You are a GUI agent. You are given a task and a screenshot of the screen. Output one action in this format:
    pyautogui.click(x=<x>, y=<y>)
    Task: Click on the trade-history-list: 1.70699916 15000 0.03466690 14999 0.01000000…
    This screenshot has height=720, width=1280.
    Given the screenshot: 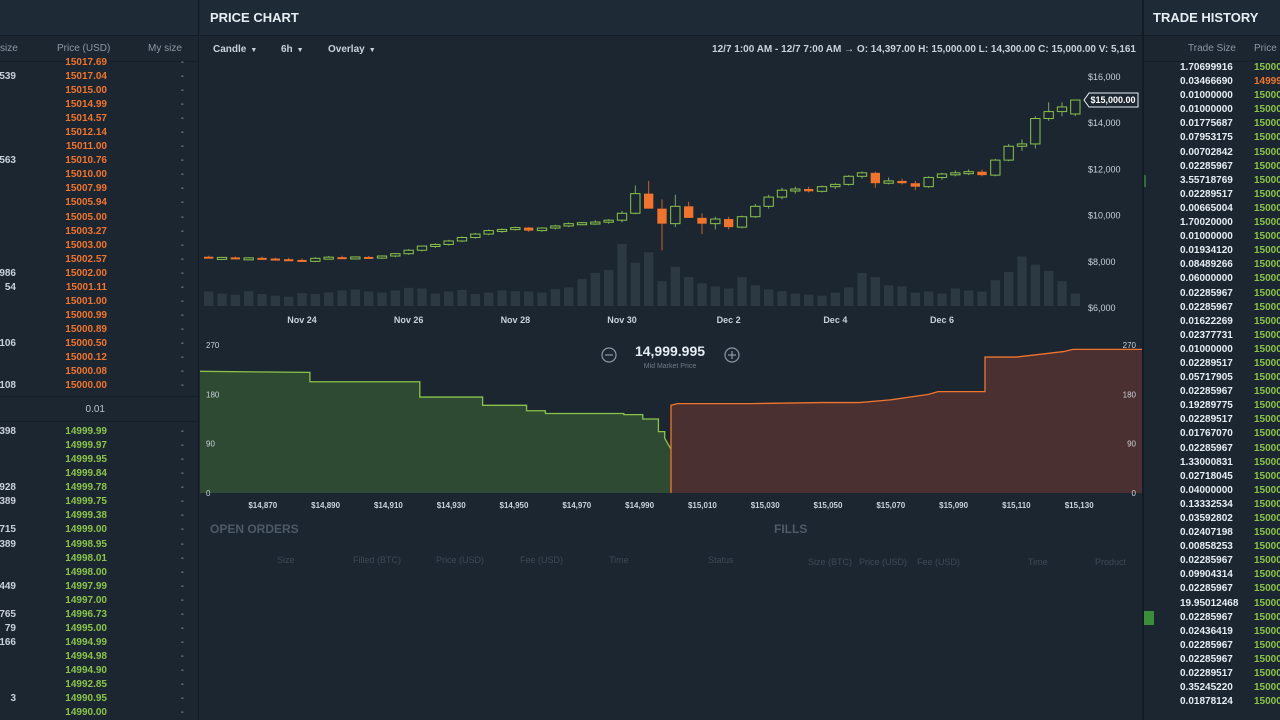 What is the action you would take?
    pyautogui.click(x=1212, y=386)
    